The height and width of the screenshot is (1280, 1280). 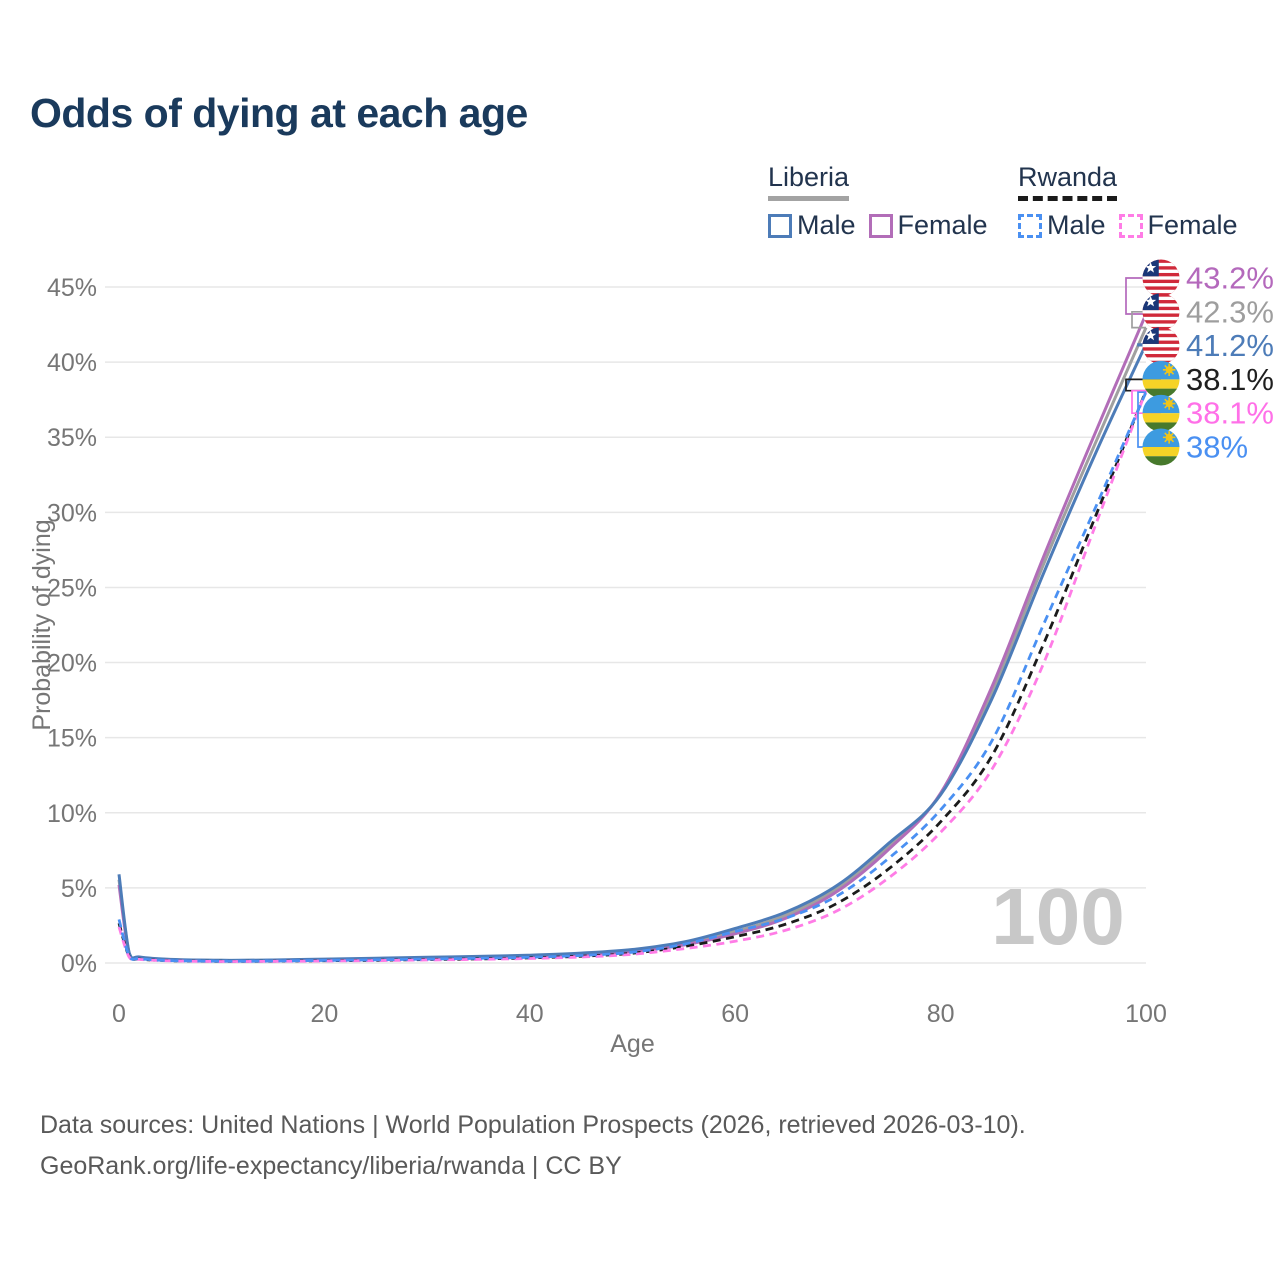 What do you see at coordinates (809, 182) in the screenshot?
I see `legend-country-liberia: Liberia` at bounding box center [809, 182].